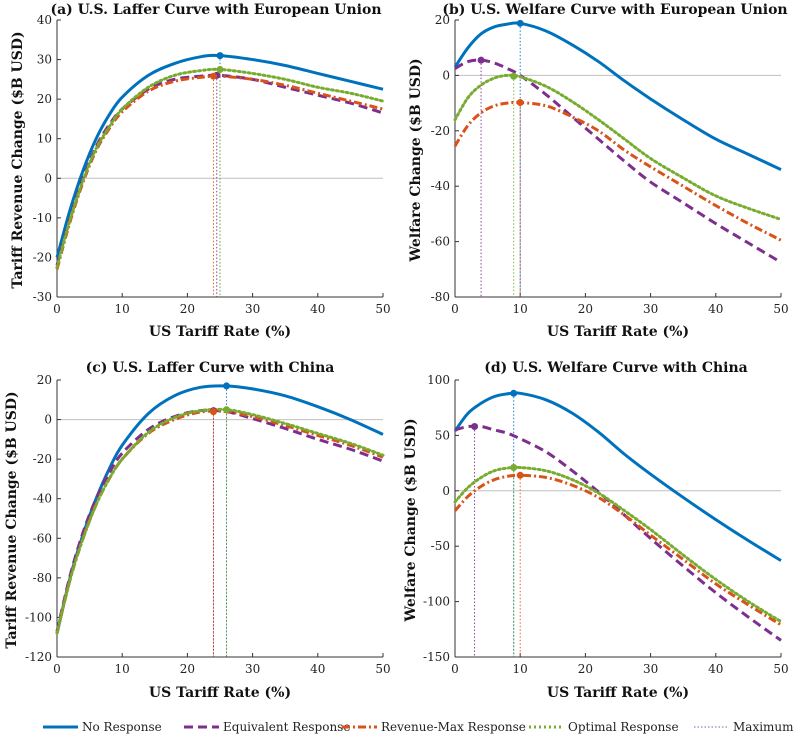  What do you see at coordinates (286, 727) in the screenshot?
I see `legend-label-equivalent-response: Equivalent Response` at bounding box center [286, 727].